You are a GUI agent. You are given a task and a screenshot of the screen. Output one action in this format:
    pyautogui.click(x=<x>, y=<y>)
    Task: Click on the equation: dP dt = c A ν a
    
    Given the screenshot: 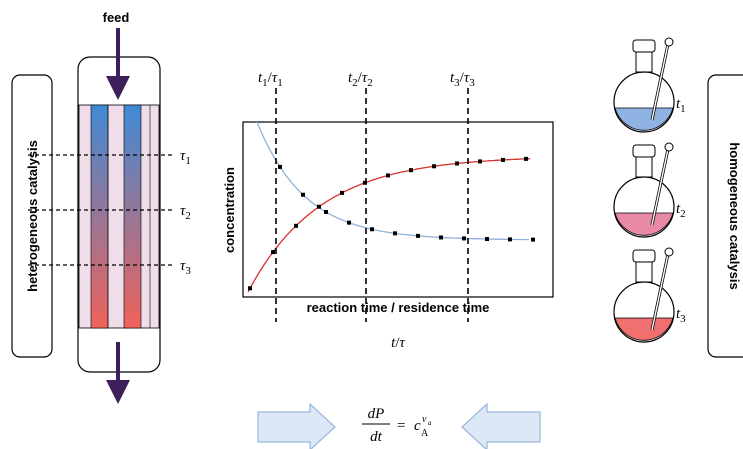 What is the action you would take?
    pyautogui.click(x=397, y=425)
    